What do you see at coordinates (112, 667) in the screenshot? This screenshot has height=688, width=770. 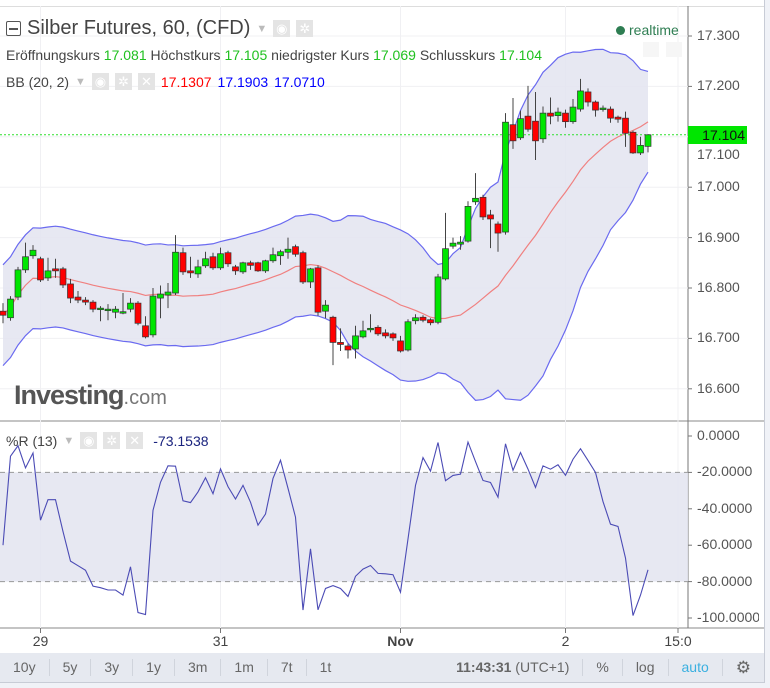 I see `range-3y: 3y` at bounding box center [112, 667].